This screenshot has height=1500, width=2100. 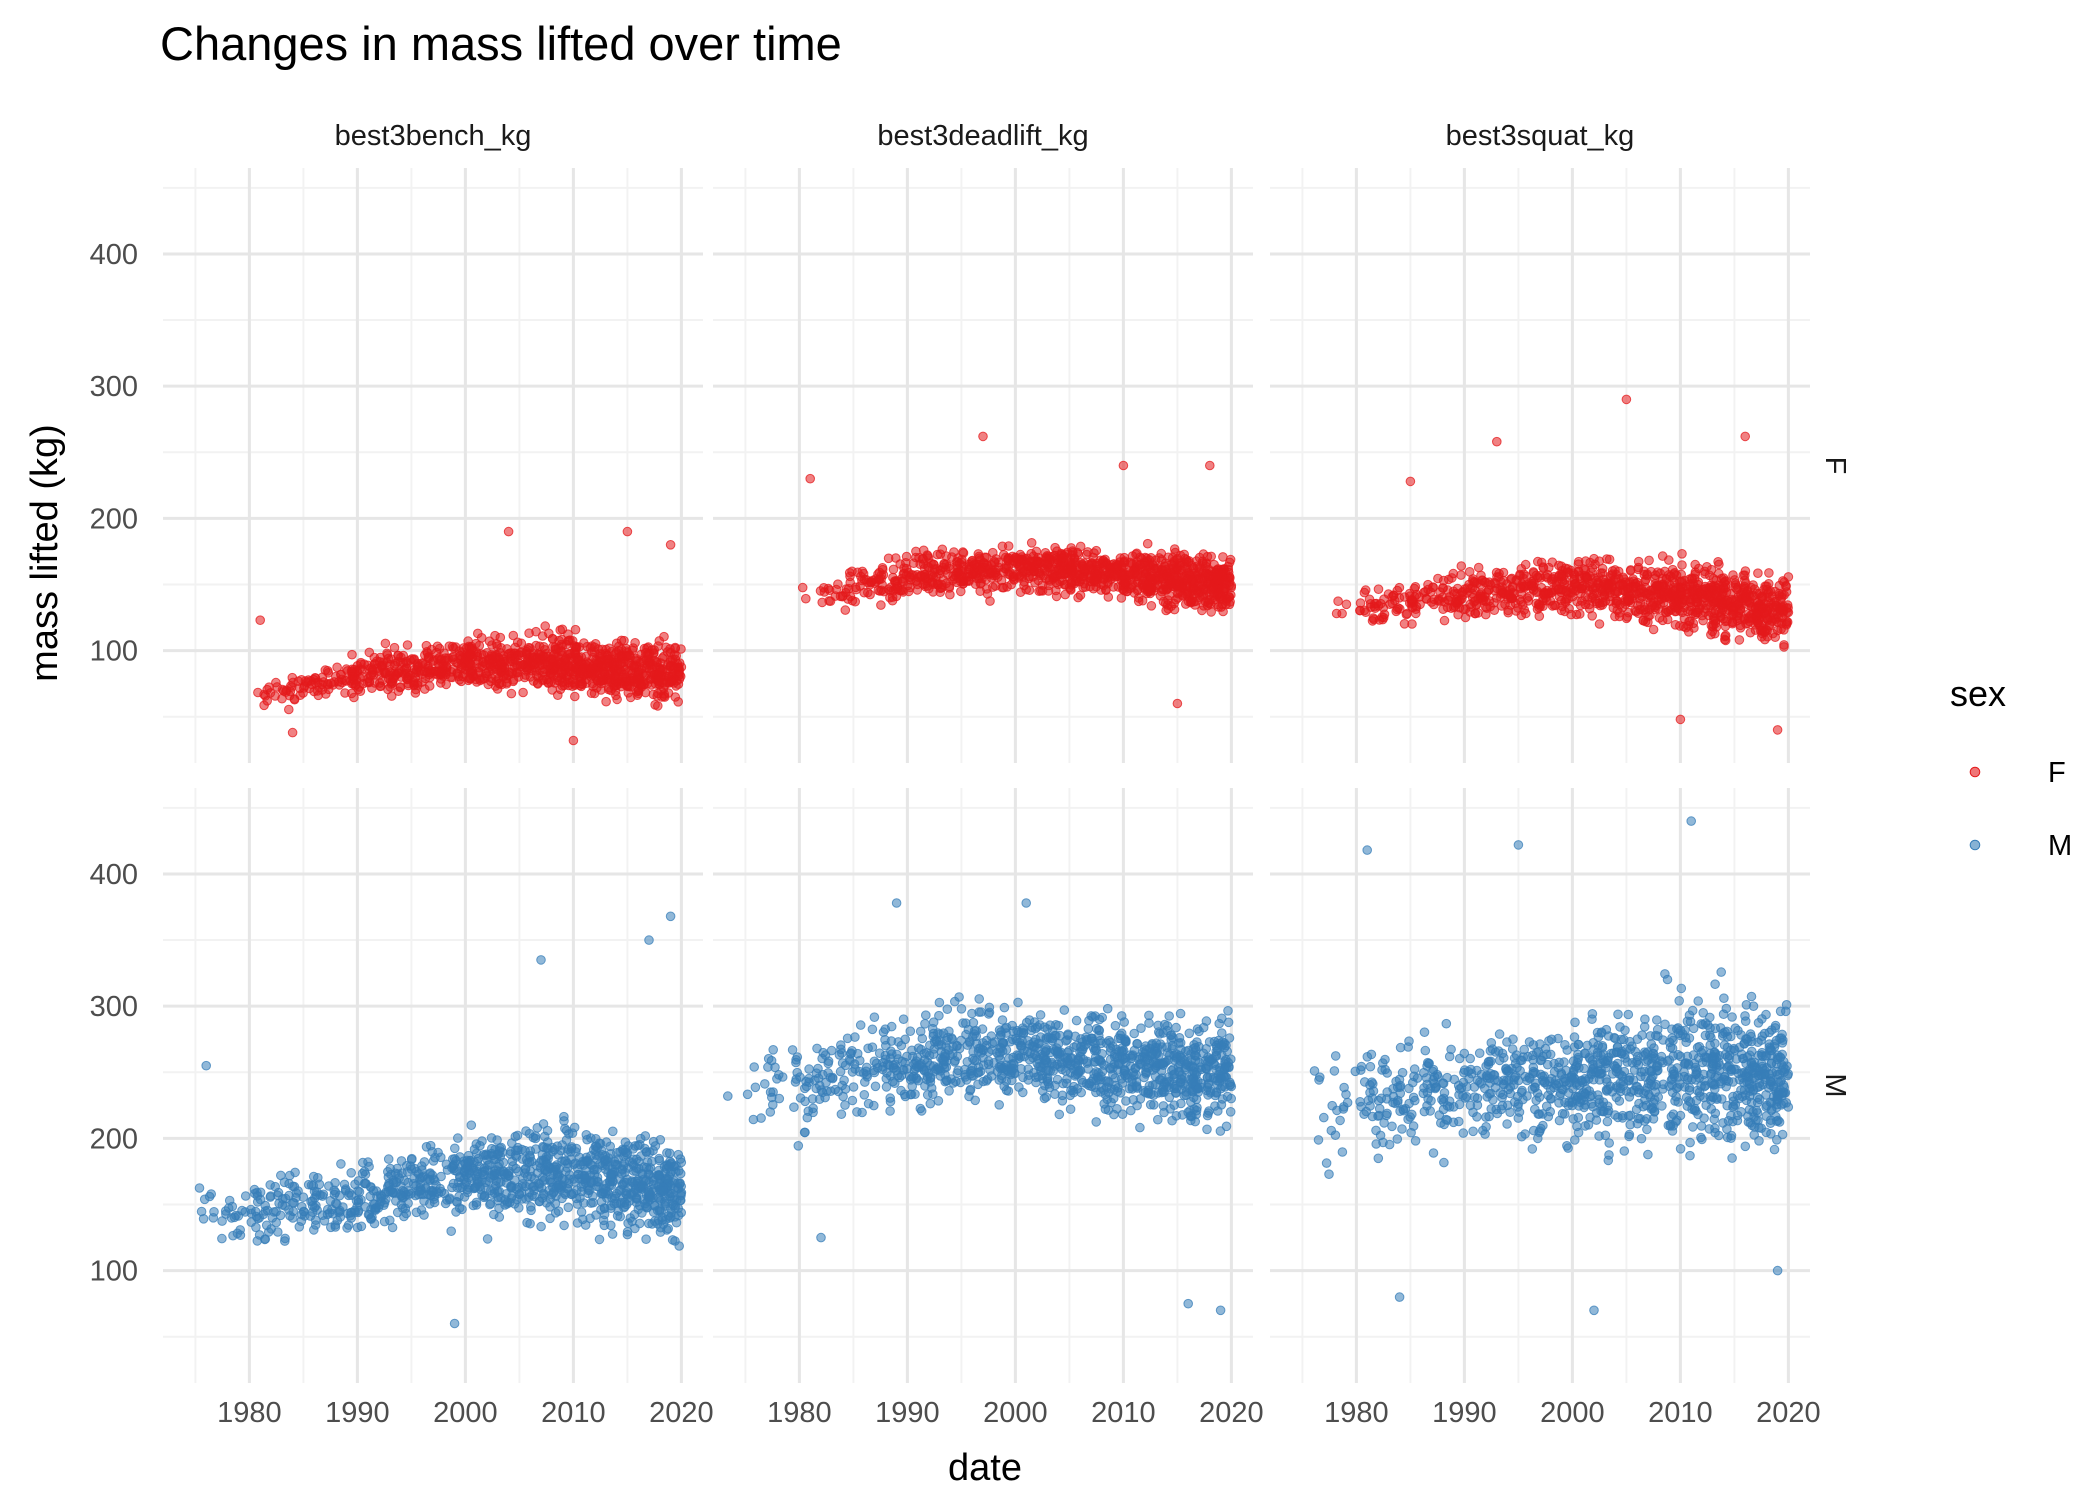 What do you see at coordinates (433, 465) in the screenshot?
I see `panel-best3bench_kg-F` at bounding box center [433, 465].